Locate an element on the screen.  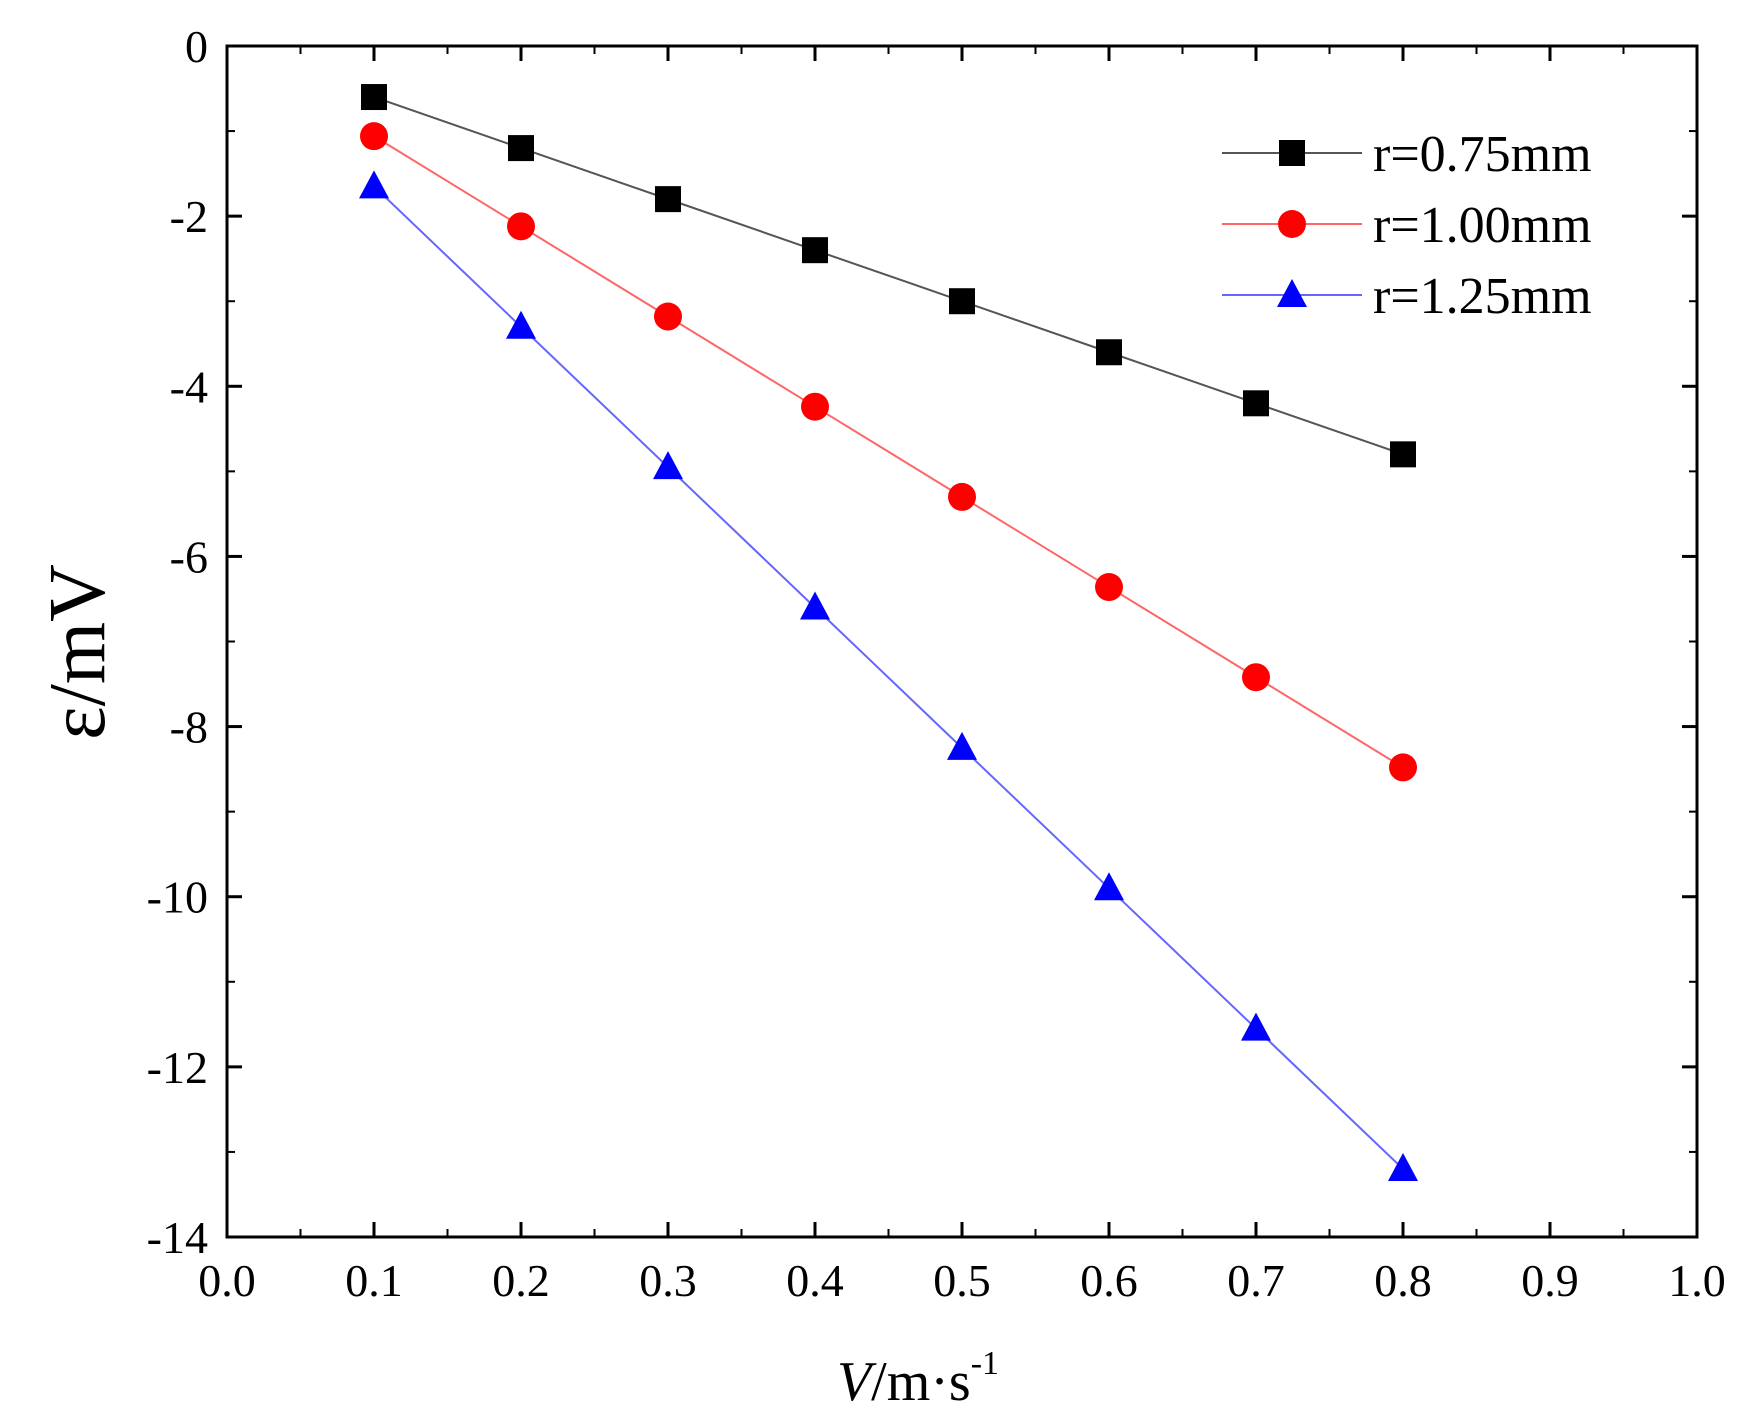
y-tick-labels: 0 -2 -4 -6 -8 -10 -12 -14 is located at coordinates (177, 642).